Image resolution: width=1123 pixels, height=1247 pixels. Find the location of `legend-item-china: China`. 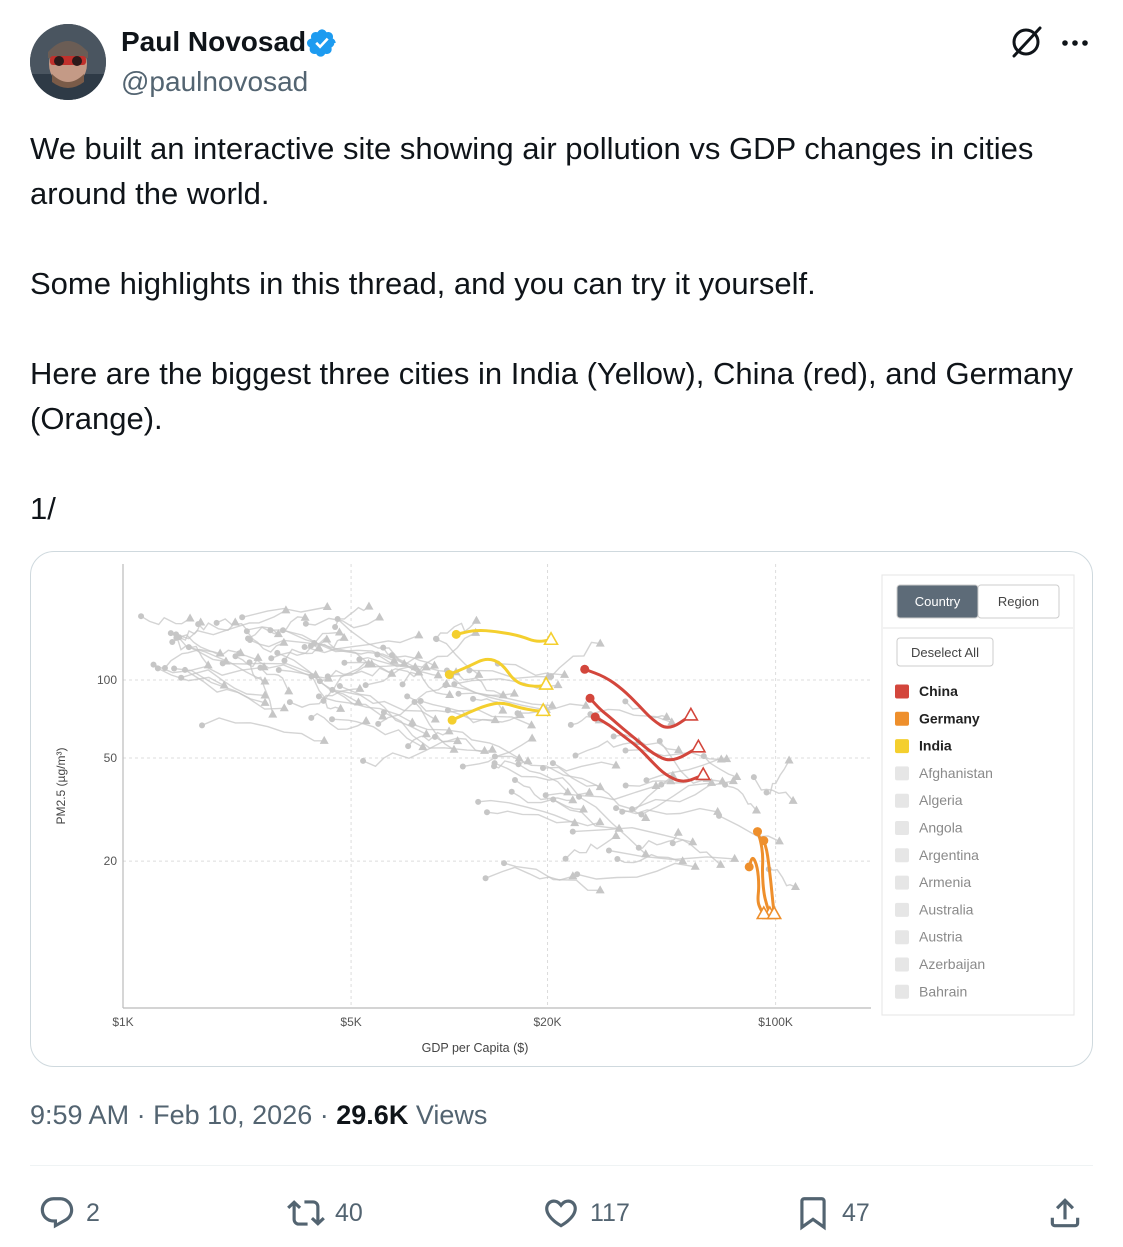

legend-item-china: China is located at coordinates (938, 691).